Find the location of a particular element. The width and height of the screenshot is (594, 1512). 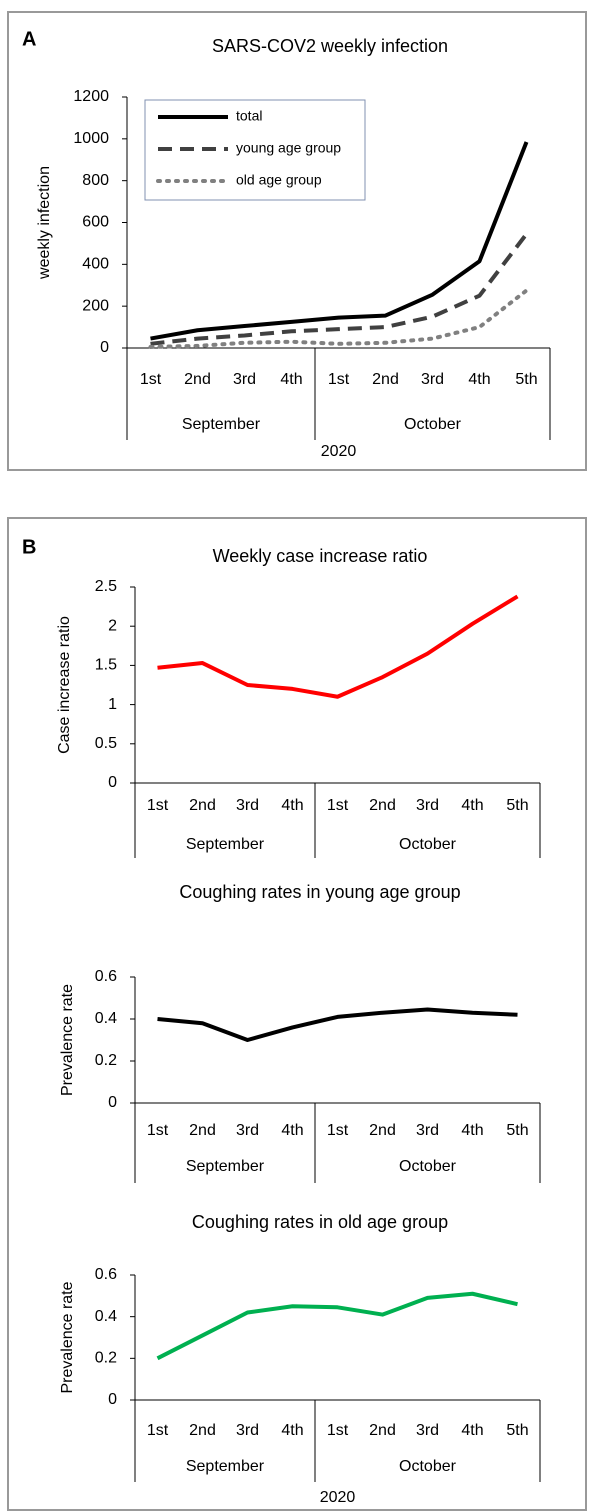

panel-label: A is located at coordinates (29, 39).